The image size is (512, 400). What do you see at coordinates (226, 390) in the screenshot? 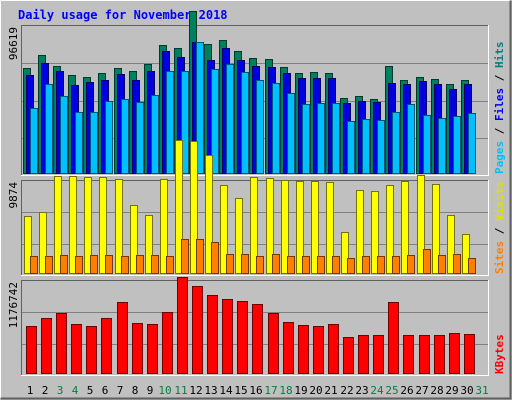
I see `day-label: 14` at bounding box center [226, 390].